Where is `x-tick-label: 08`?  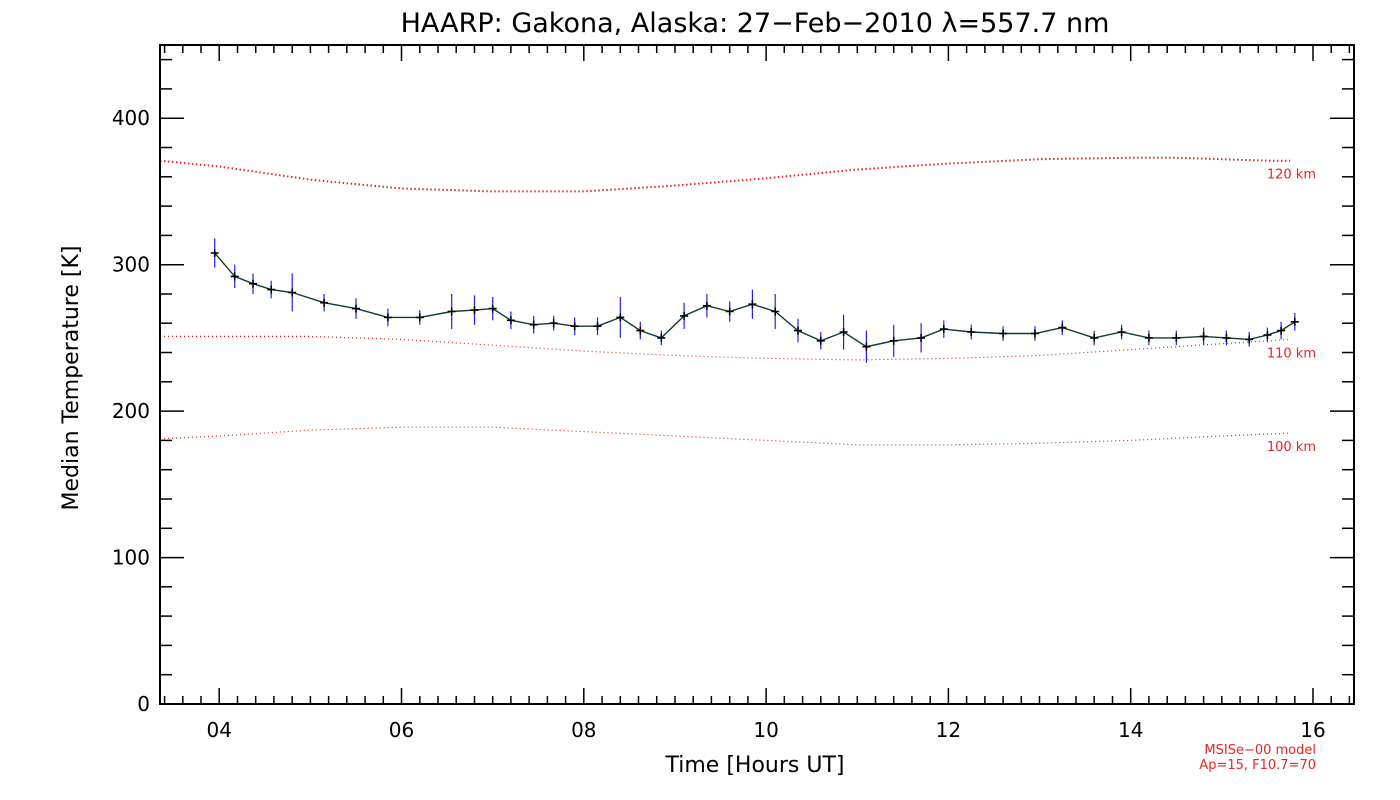
x-tick-label: 08 is located at coordinates (583, 730).